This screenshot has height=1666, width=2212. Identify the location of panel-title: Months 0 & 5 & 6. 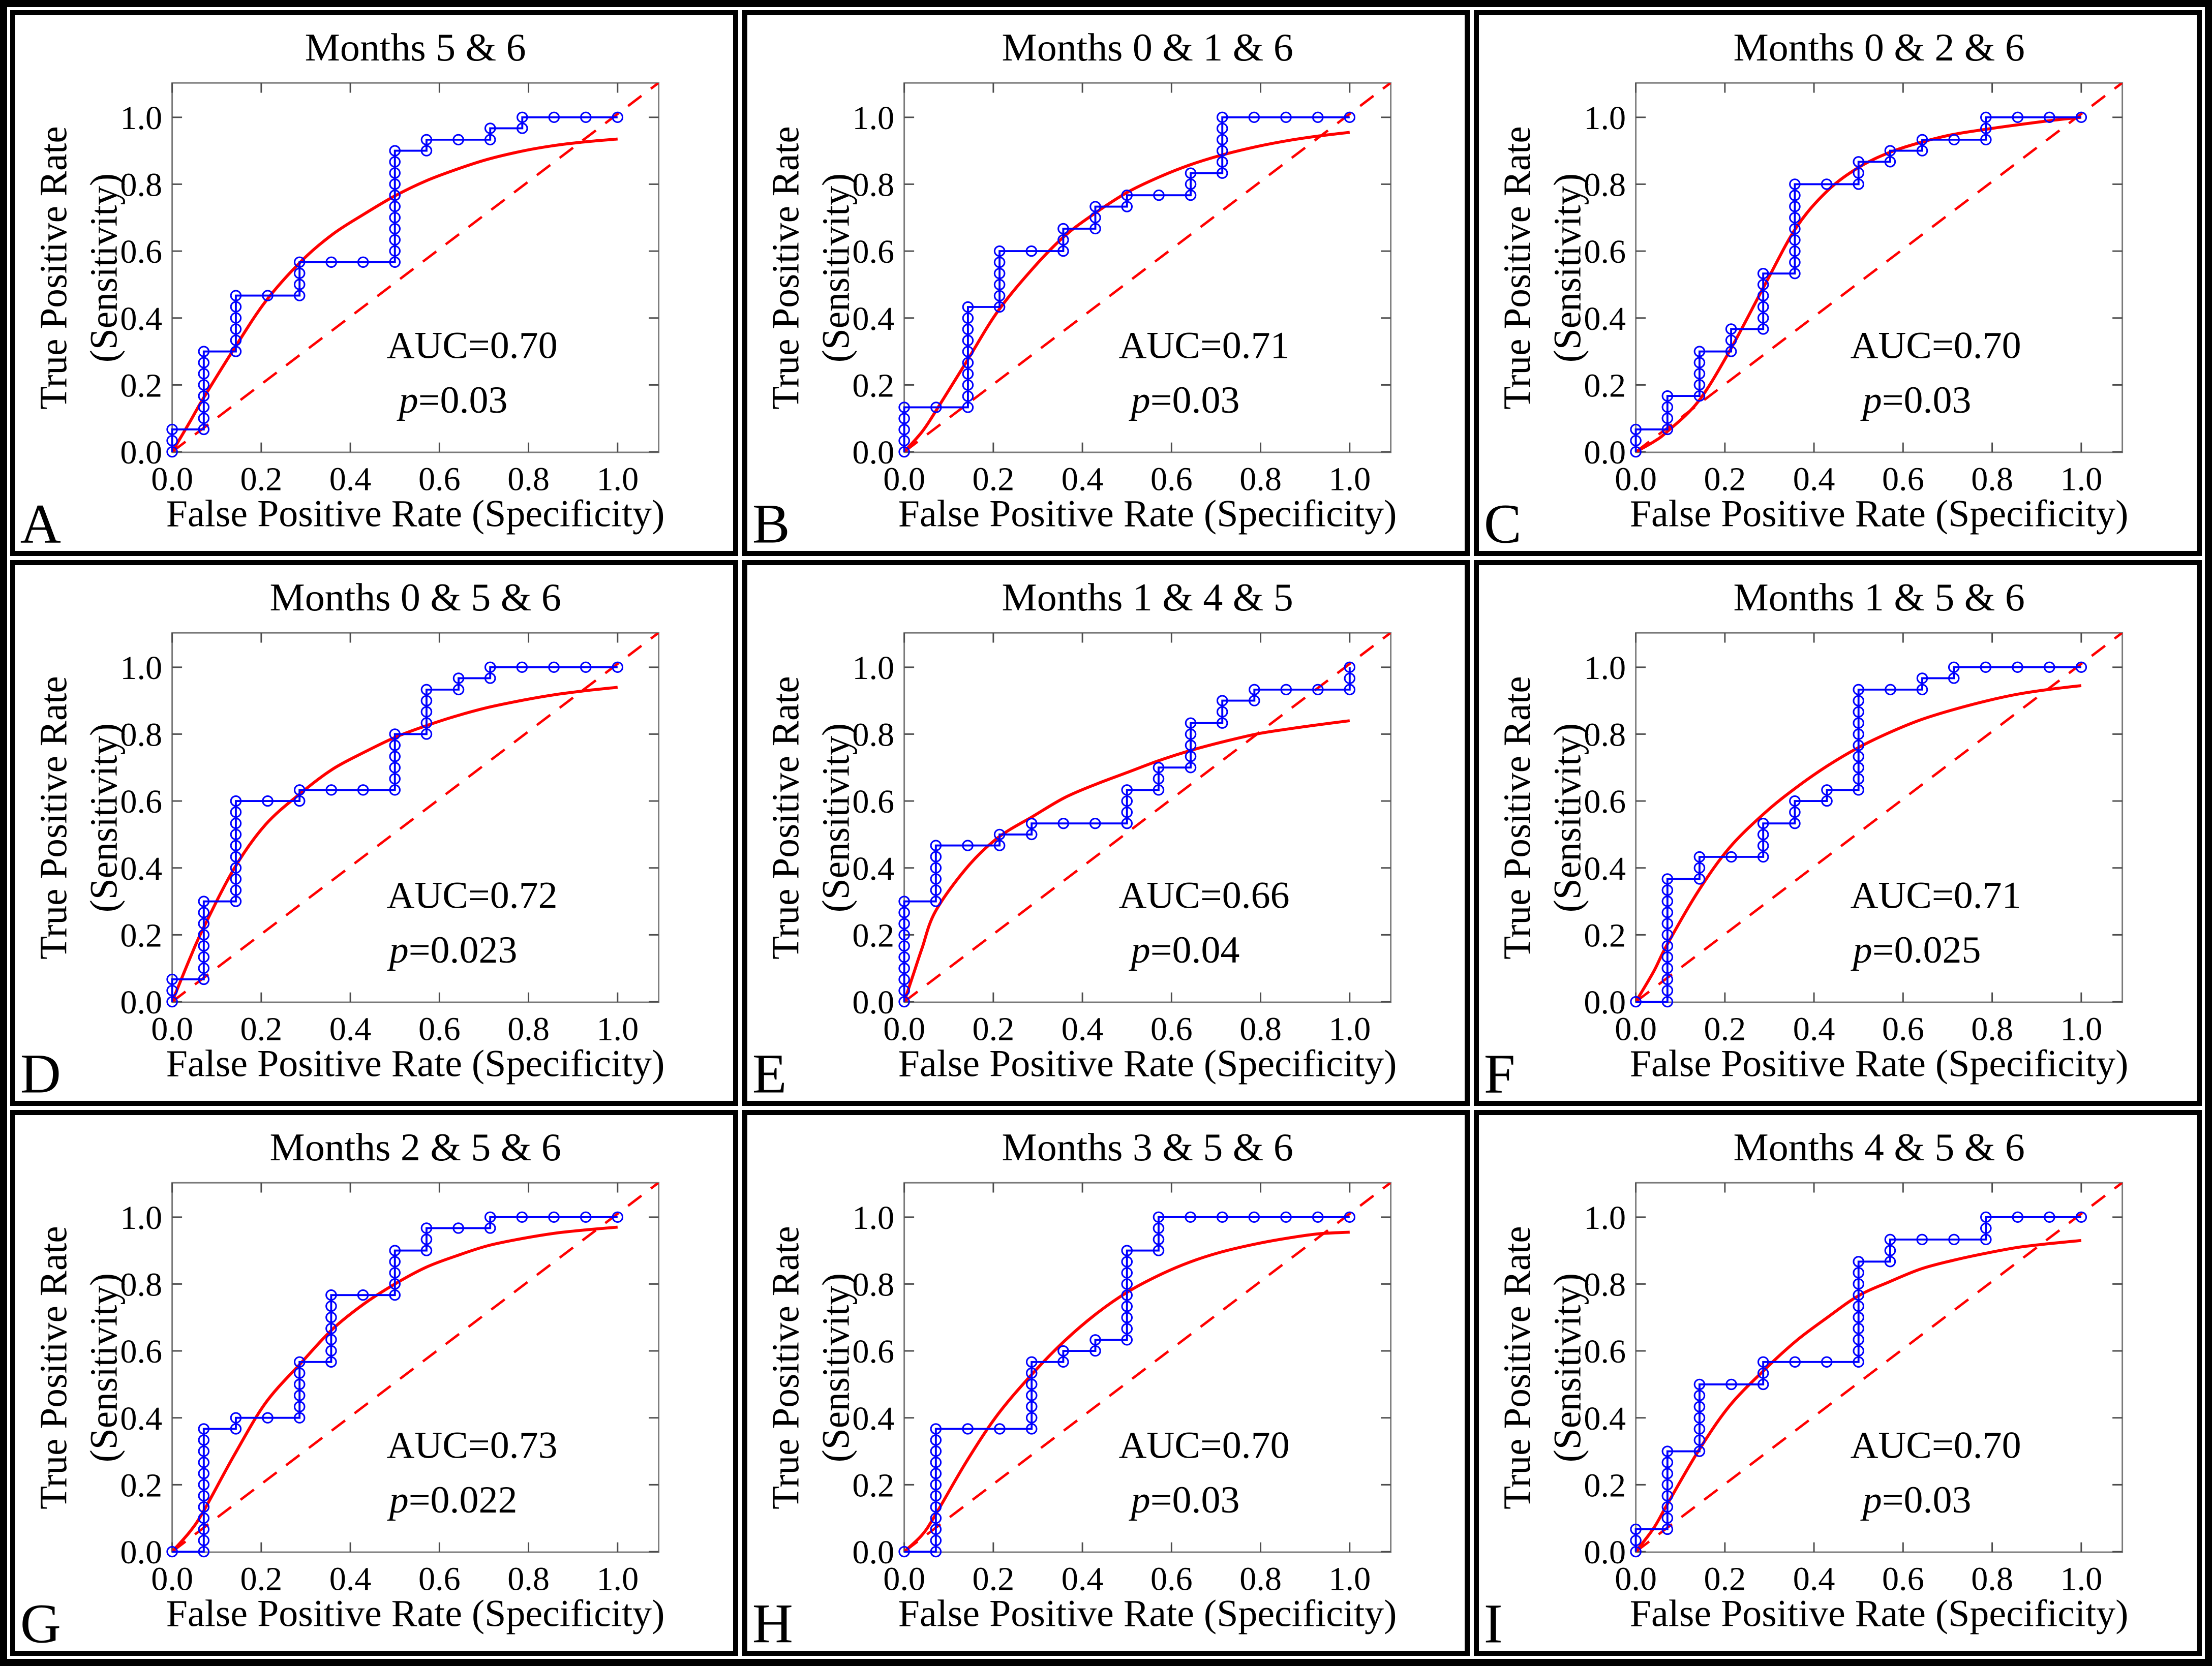
(415, 597).